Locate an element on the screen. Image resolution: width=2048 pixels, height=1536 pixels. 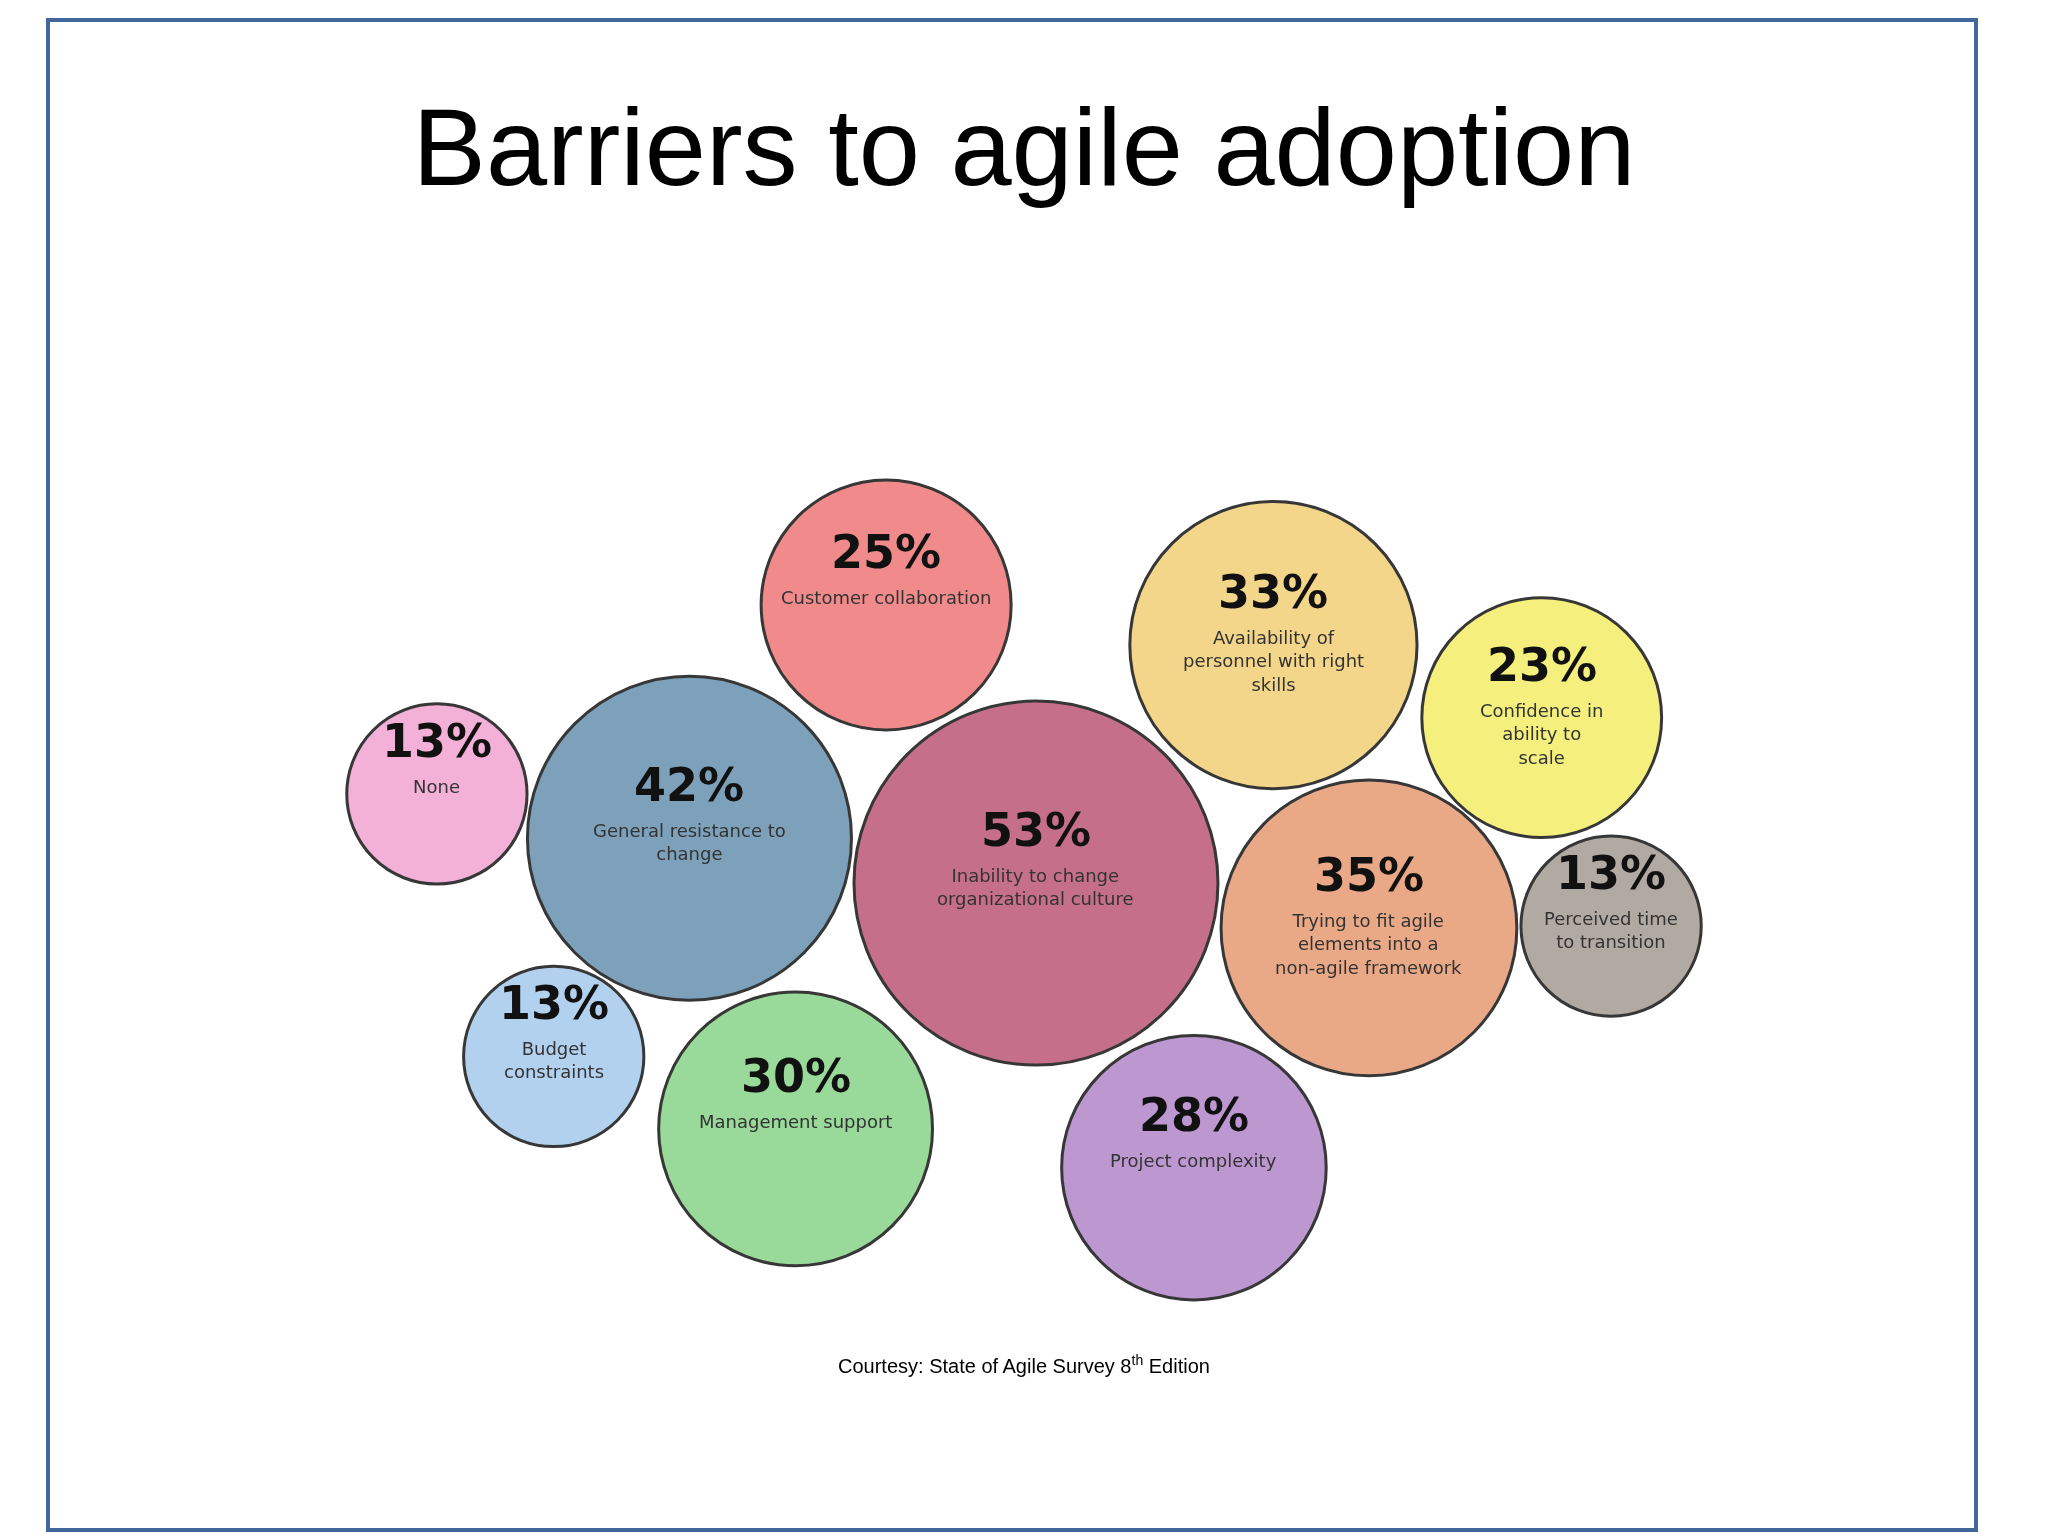
data-label: 42% is located at coordinates (689, 785).